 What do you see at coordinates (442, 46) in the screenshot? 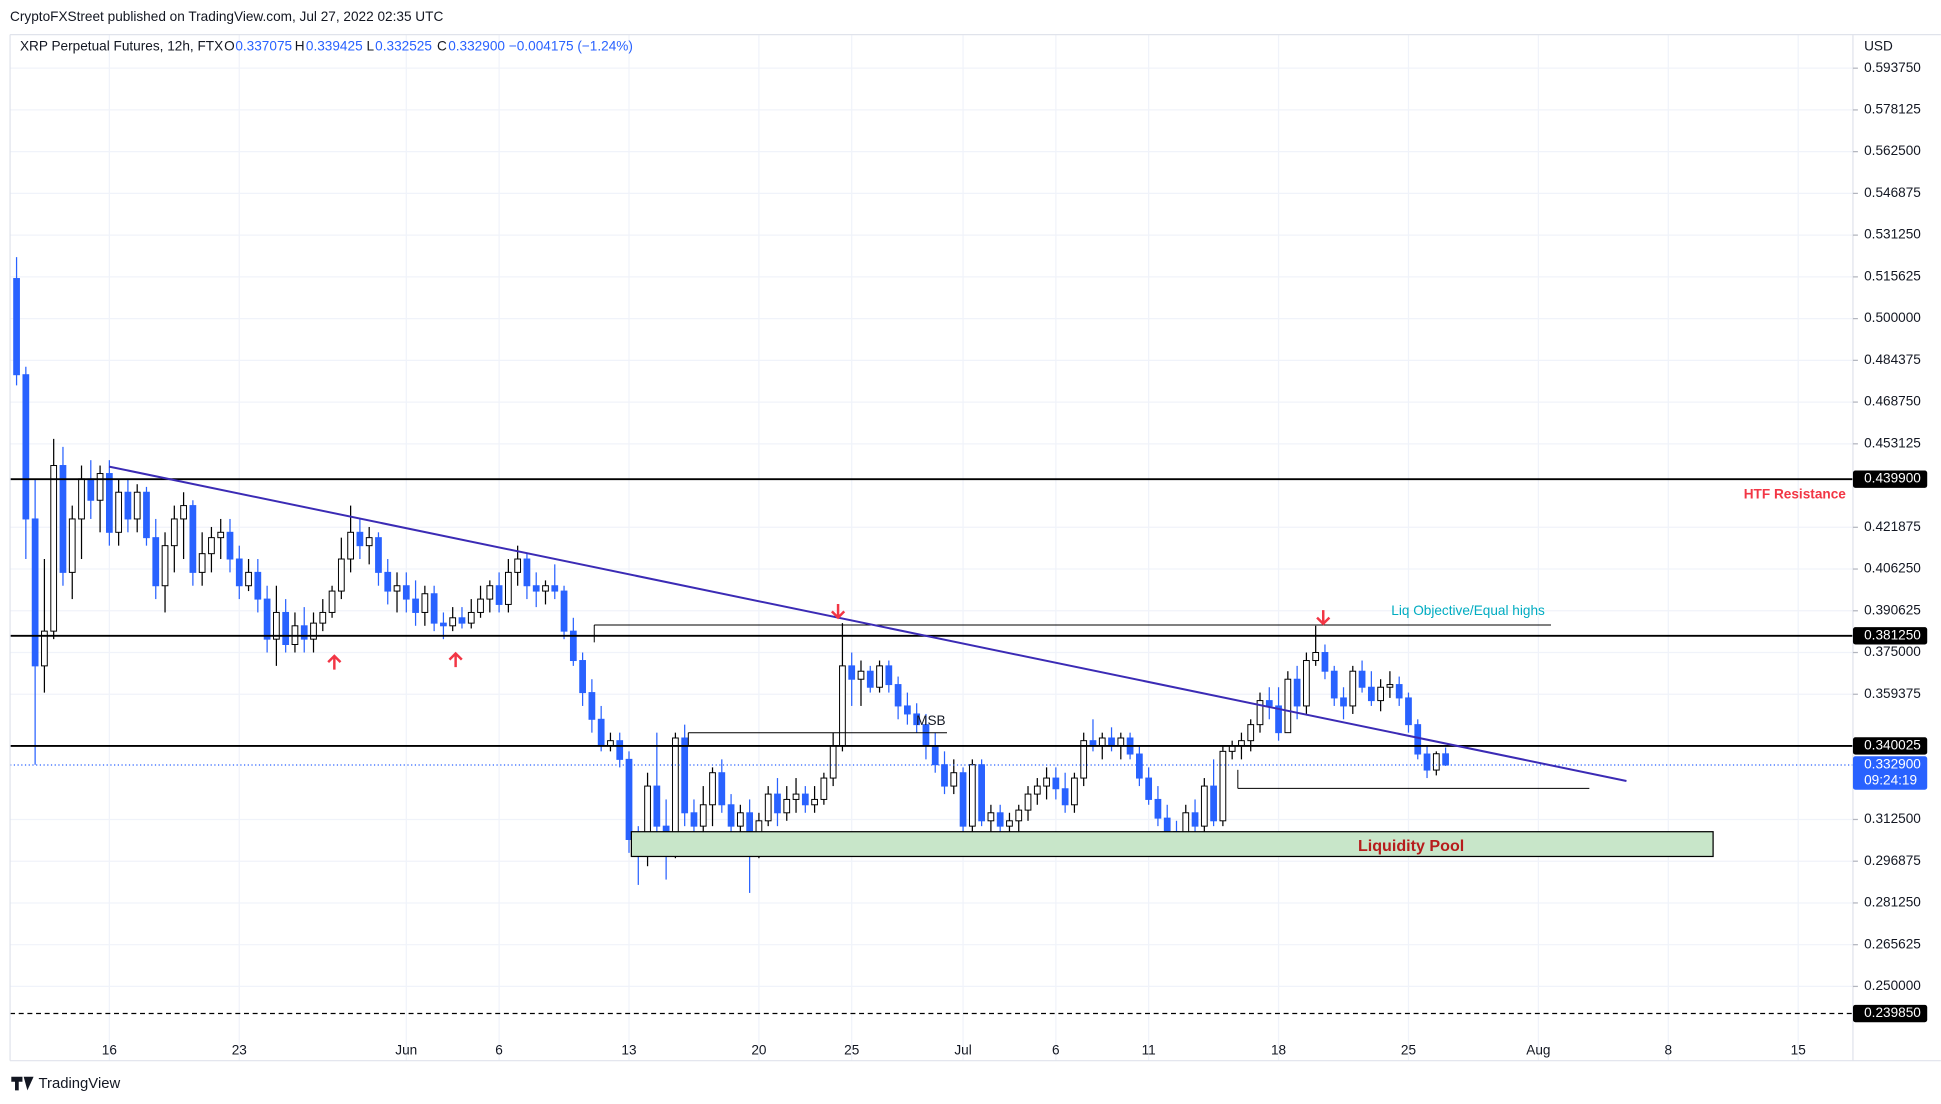
I see `c-key: C` at bounding box center [442, 46].